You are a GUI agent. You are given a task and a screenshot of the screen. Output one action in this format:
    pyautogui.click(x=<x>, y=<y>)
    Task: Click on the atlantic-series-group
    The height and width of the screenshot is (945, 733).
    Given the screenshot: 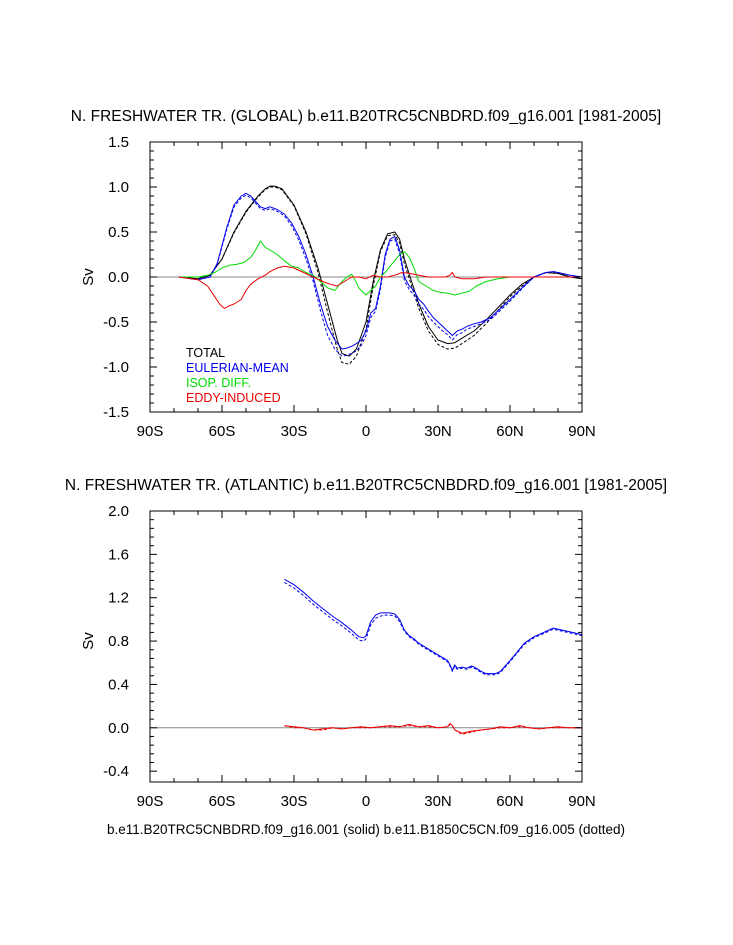 What is the action you would take?
    pyautogui.click(x=433, y=656)
    